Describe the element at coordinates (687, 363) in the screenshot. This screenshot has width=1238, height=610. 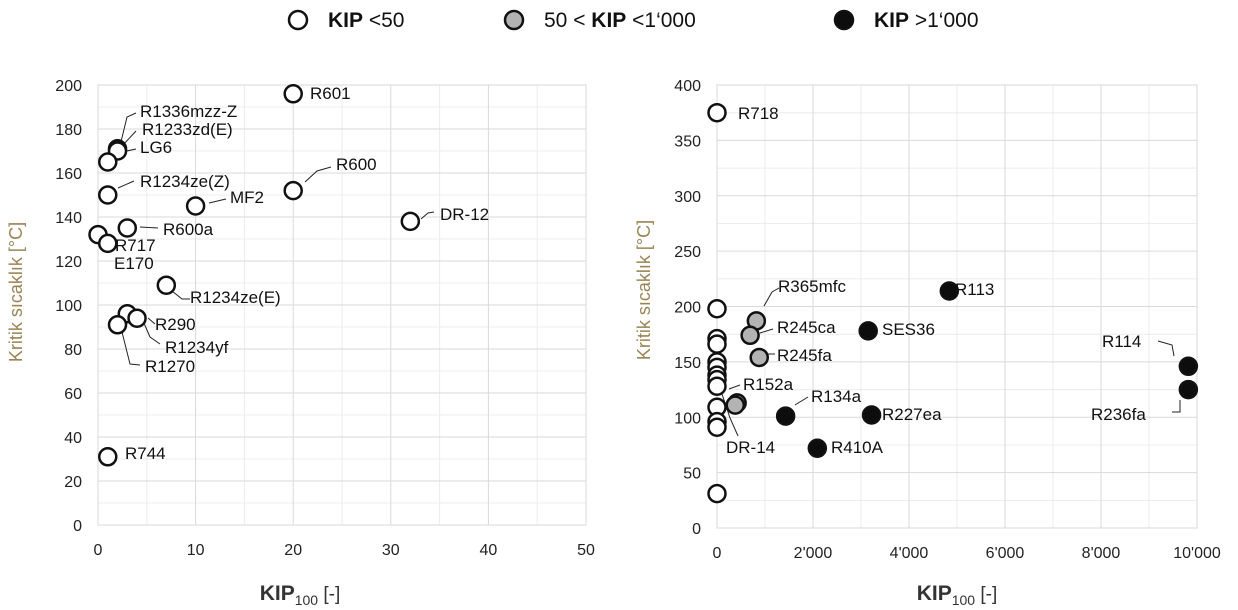
I see `y-tick-label: 150` at that location.